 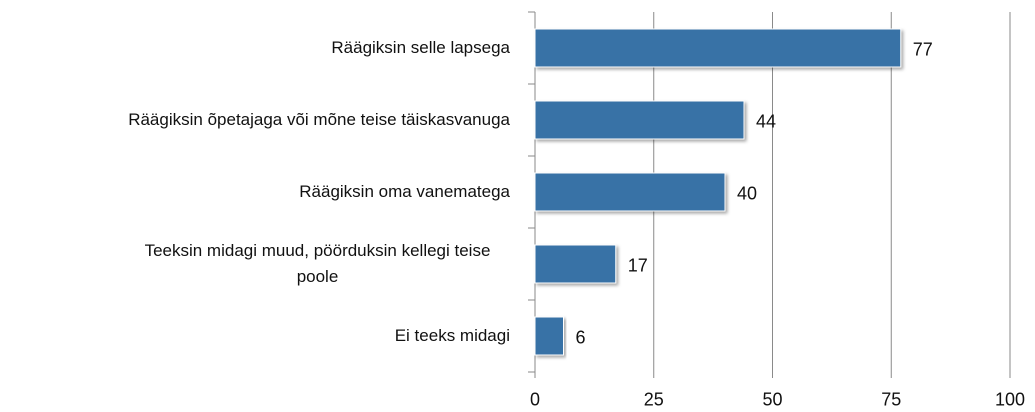 What do you see at coordinates (255, 192) in the screenshot?
I see `category-label: Räägiksin oma vanematega` at bounding box center [255, 192].